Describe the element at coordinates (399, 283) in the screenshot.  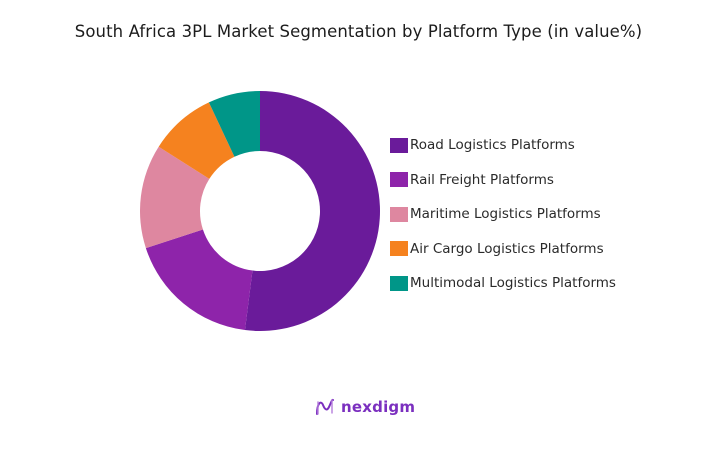
I see `legend-swatch-multimodal` at that location.